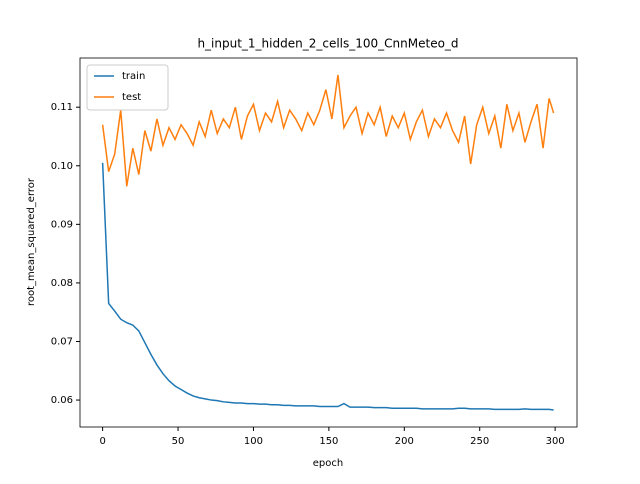  Describe the element at coordinates (31, 241) in the screenshot. I see `y-axis-label: root_mean_squared_error` at that location.